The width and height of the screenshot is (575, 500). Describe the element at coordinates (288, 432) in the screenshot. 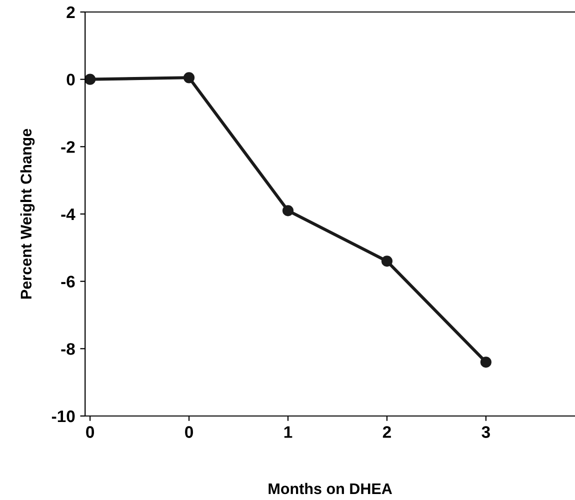

I see `x-tick-label: 1` at that location.